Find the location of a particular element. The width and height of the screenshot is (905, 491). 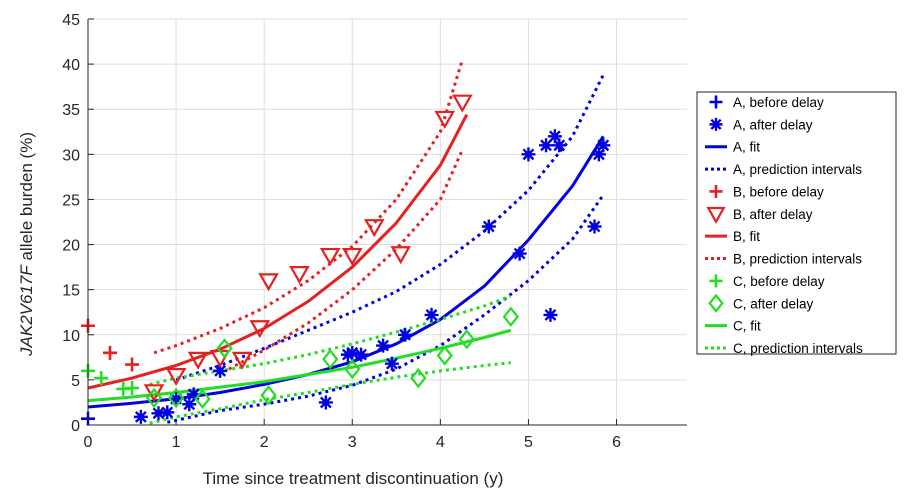

legend-item: B, after delay is located at coordinates (759, 215).